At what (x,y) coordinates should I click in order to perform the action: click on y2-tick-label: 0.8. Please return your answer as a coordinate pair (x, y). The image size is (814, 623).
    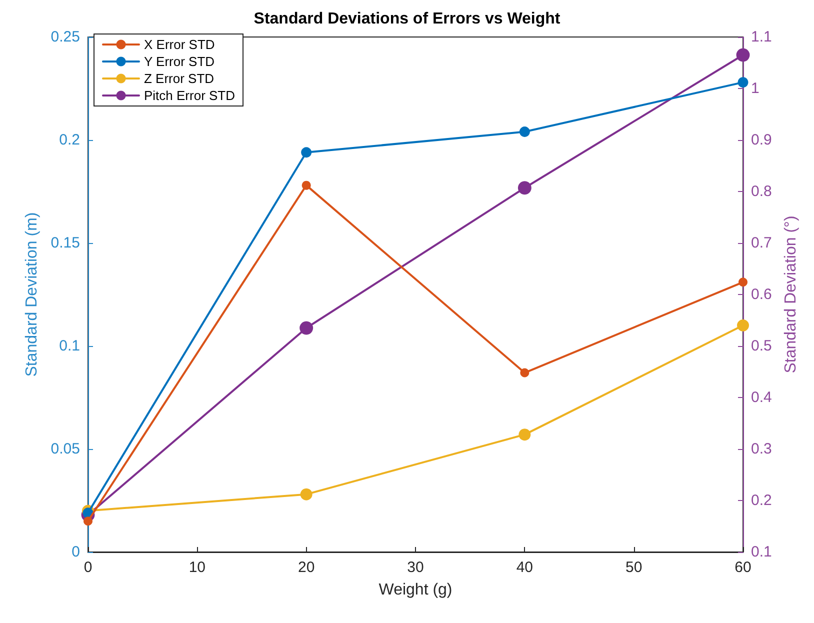
    Looking at the image, I should click on (761, 191).